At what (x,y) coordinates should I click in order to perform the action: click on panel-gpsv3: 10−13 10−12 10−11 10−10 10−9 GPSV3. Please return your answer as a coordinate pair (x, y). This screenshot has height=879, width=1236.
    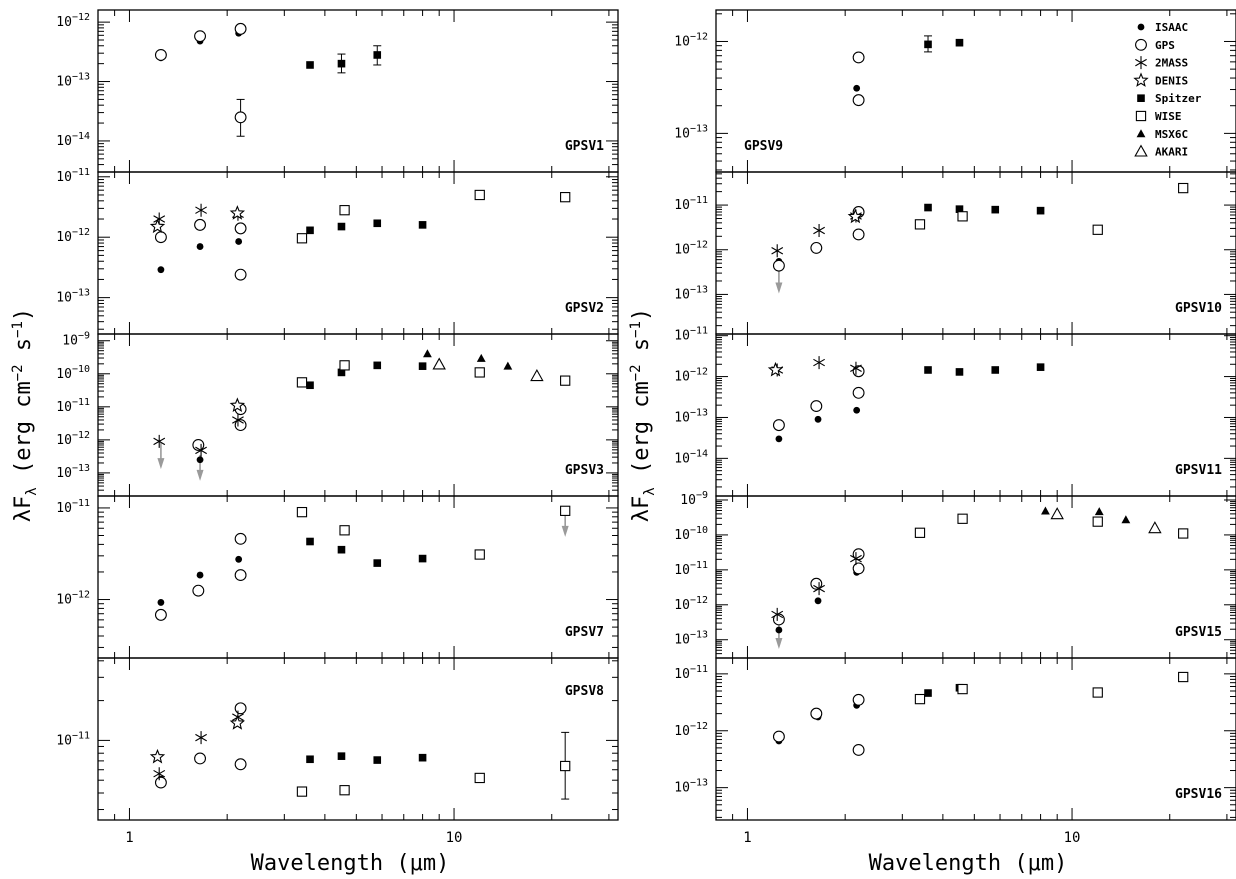
    Looking at the image, I should click on (337, 414).